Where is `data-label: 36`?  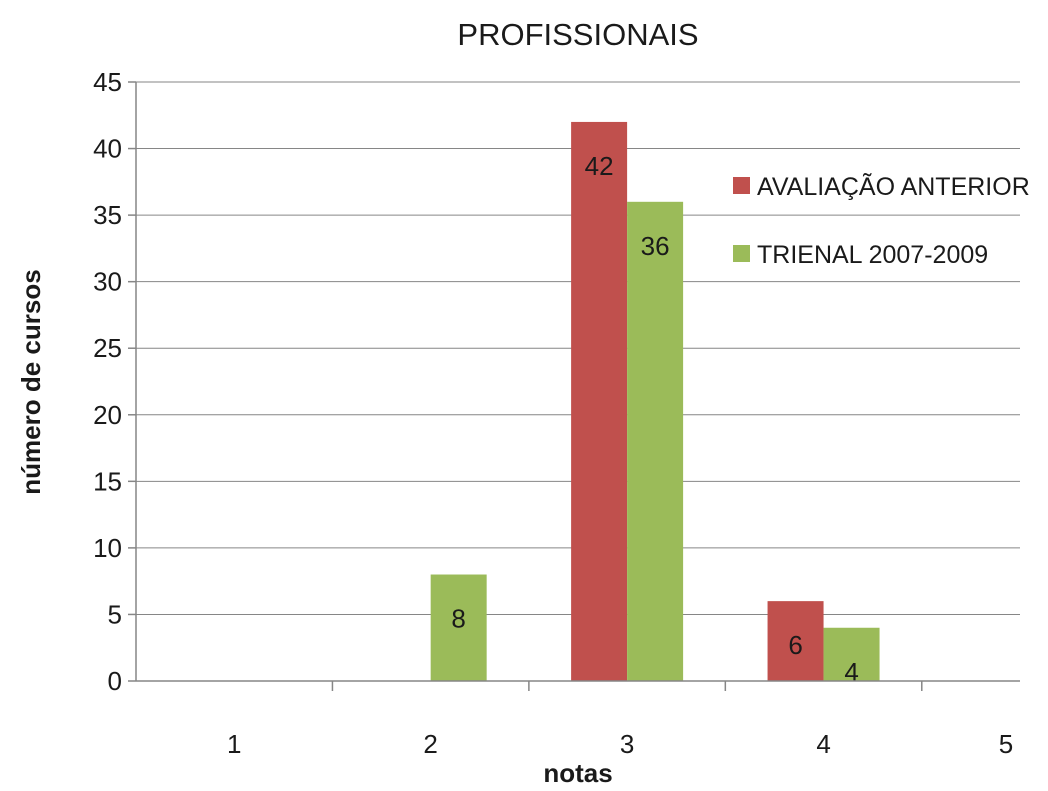
data-label: 36 is located at coordinates (655, 246).